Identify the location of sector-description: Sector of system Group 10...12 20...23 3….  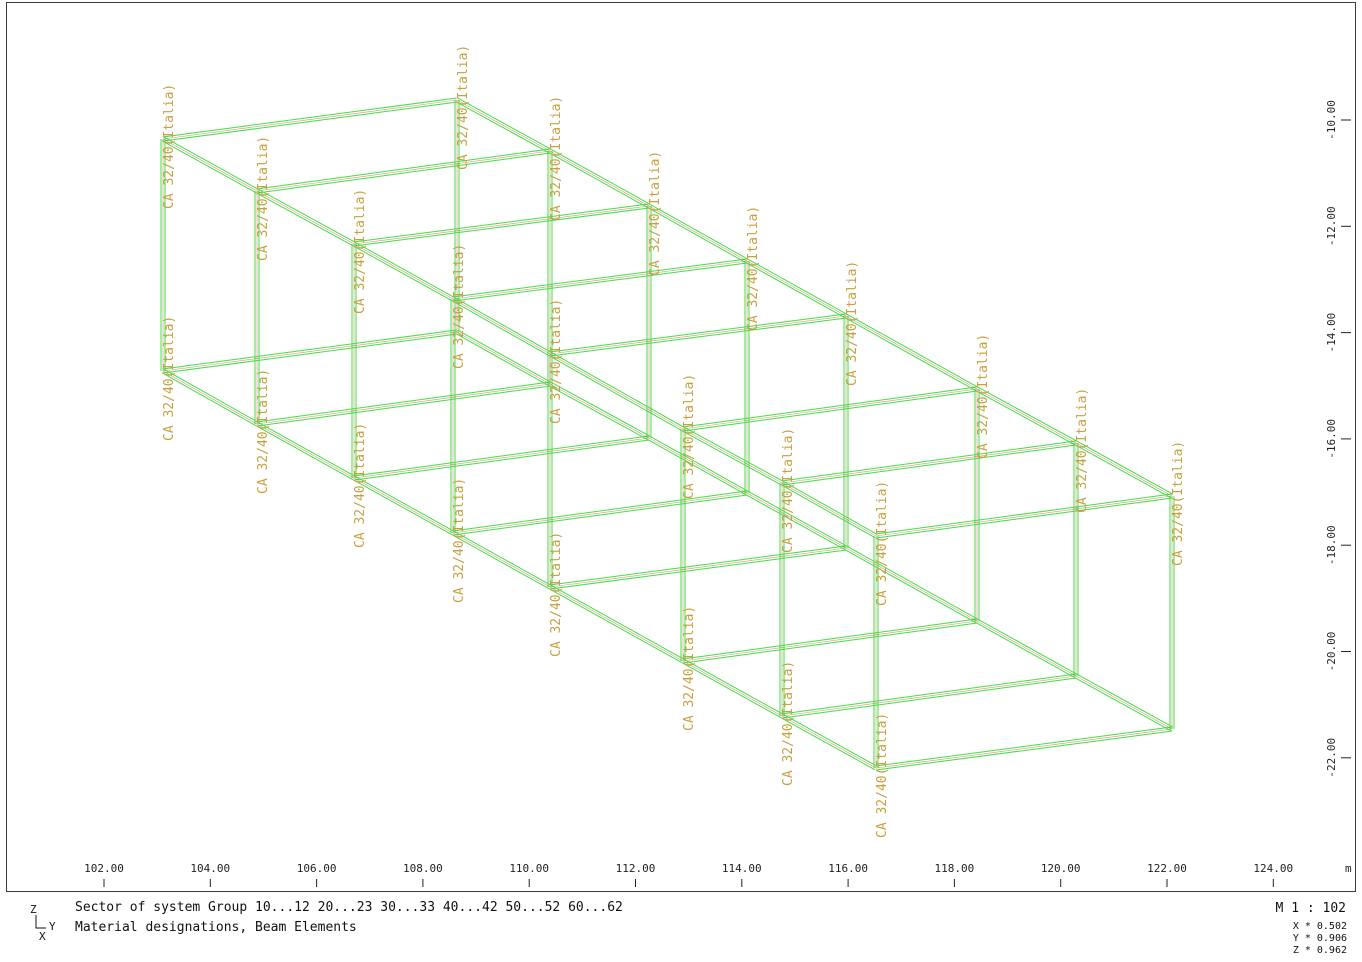
(349, 907).